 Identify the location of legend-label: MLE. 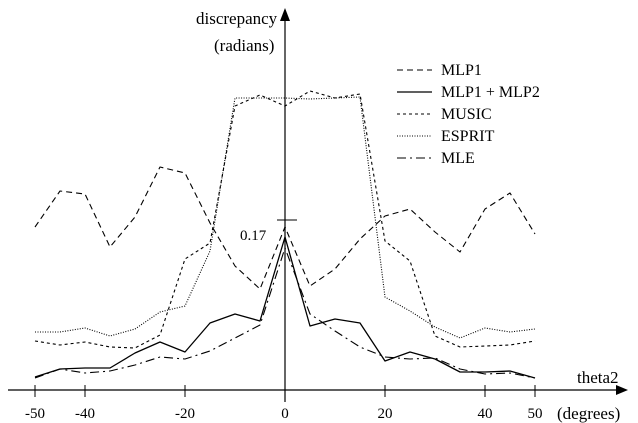
(458, 158).